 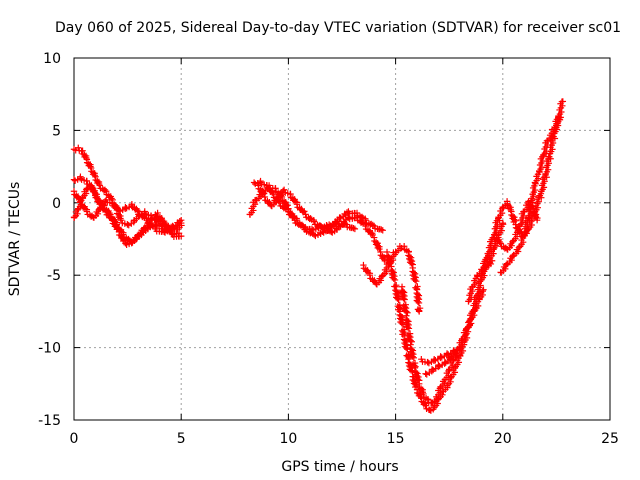 What do you see at coordinates (480, 281) in the screenshot?
I see `series-track-p` at bounding box center [480, 281].